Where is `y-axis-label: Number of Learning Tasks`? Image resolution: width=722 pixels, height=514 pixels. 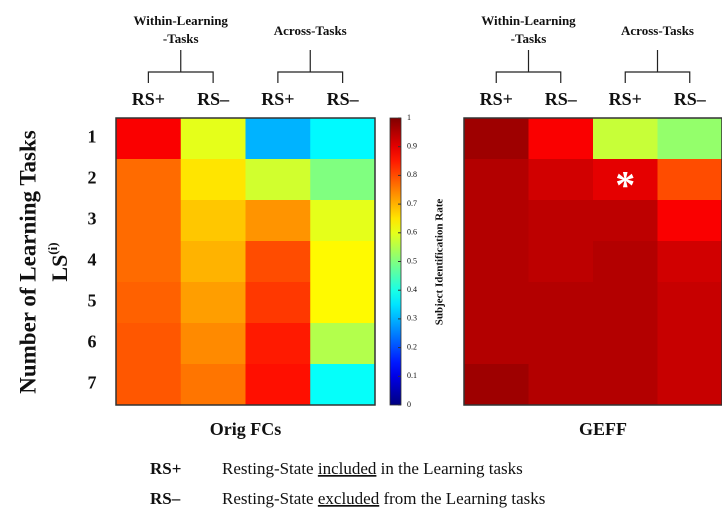
y-axis-label: Number of Learning Tasks is located at coordinates (27, 262).